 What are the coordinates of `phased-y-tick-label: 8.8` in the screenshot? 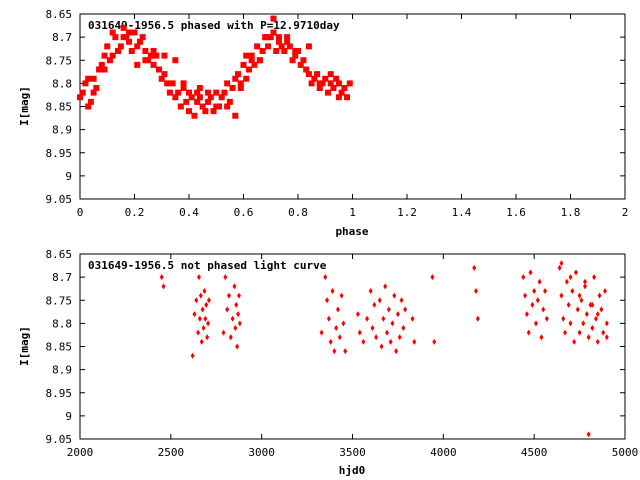 It's located at (62, 83).